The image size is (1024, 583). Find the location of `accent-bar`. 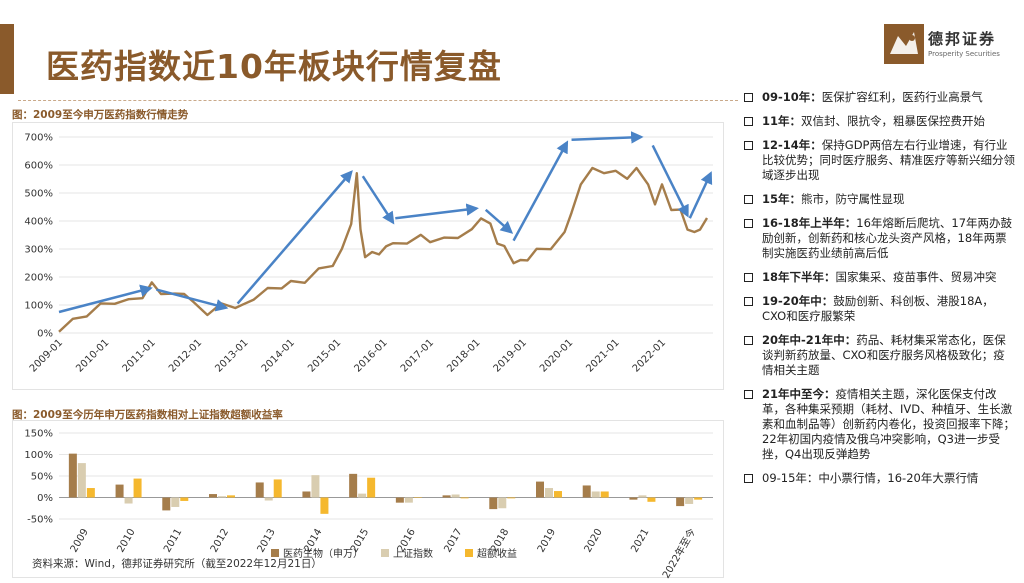

accent-bar is located at coordinates (7, 59).